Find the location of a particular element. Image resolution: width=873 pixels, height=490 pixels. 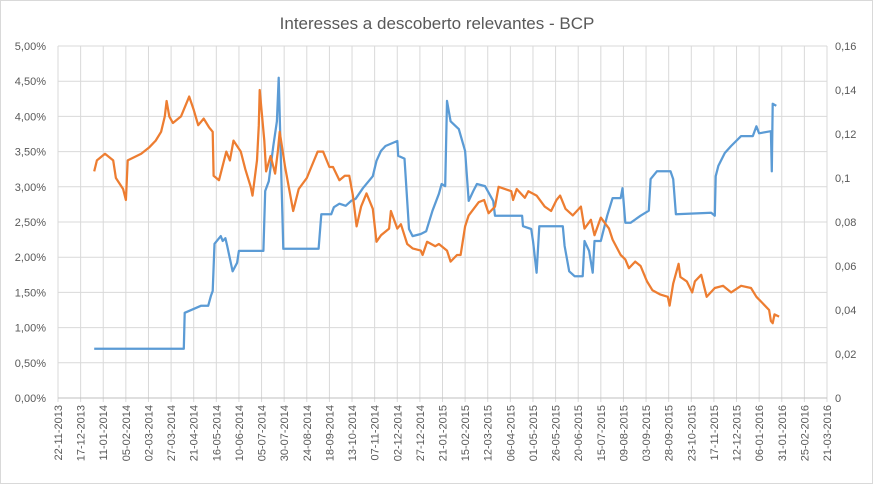

x-tick-label: 02-03-2014 is located at coordinates (149, 433).